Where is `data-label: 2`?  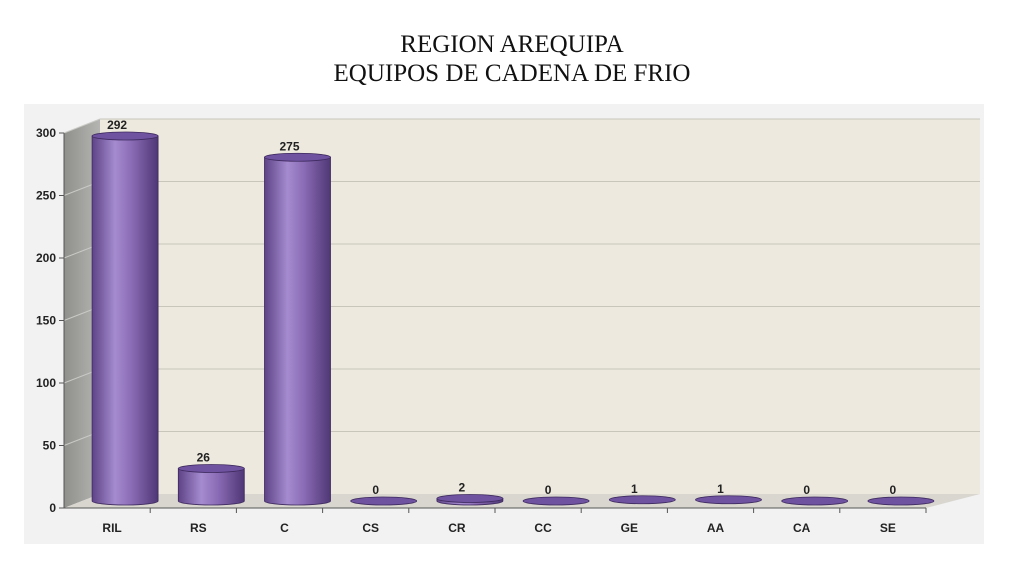 data-label: 2 is located at coordinates (462, 488).